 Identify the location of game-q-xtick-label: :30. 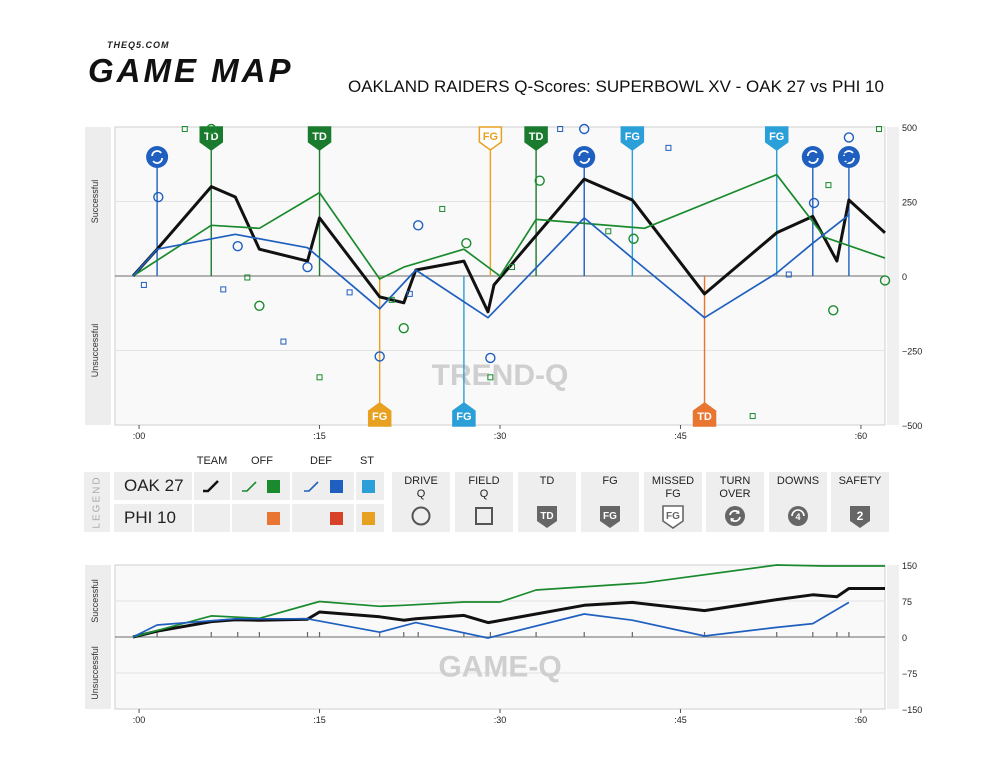
(500, 720).